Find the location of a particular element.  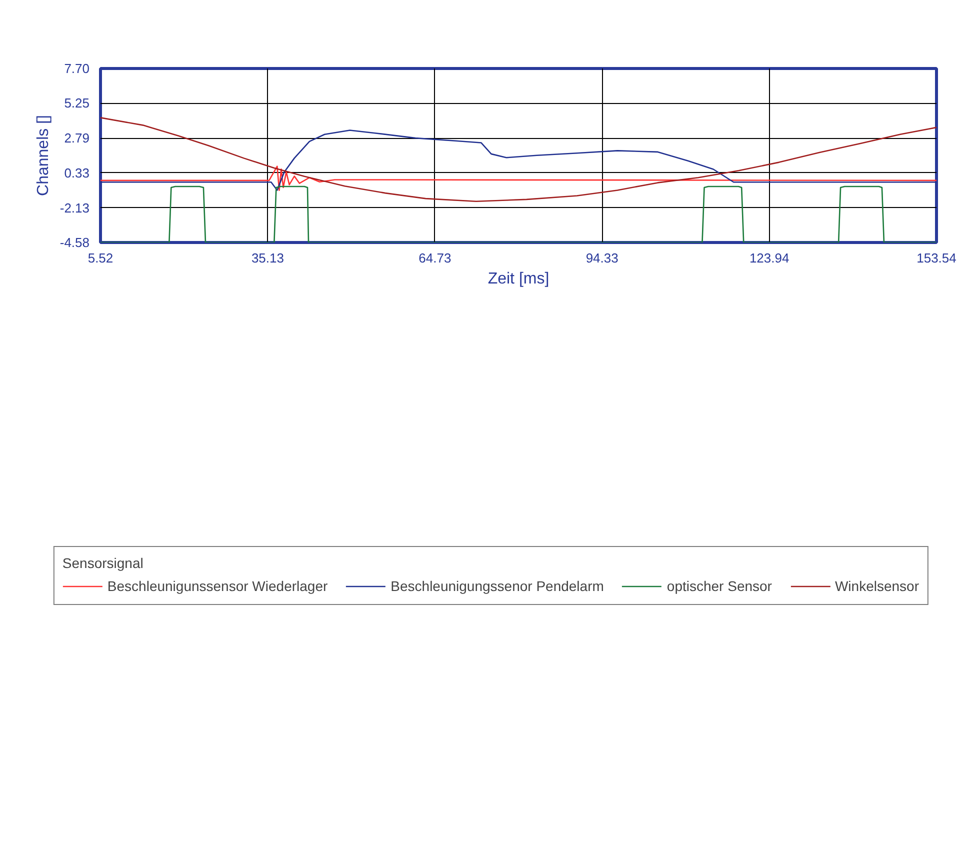

x-tick-label: 153.54 is located at coordinates (936, 258).